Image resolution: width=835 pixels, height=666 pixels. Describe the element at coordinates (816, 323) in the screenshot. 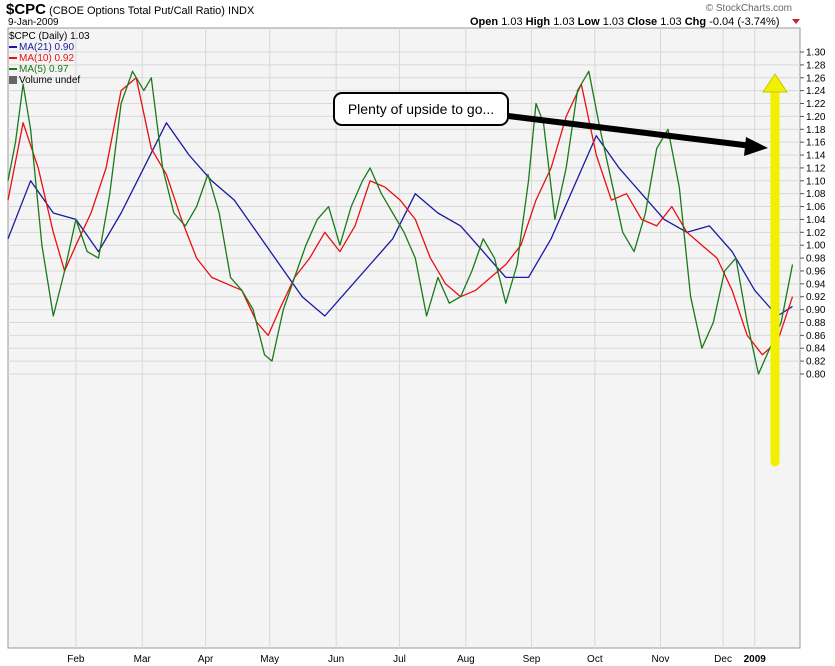

I see `y-tick-label: 0.88` at that location.